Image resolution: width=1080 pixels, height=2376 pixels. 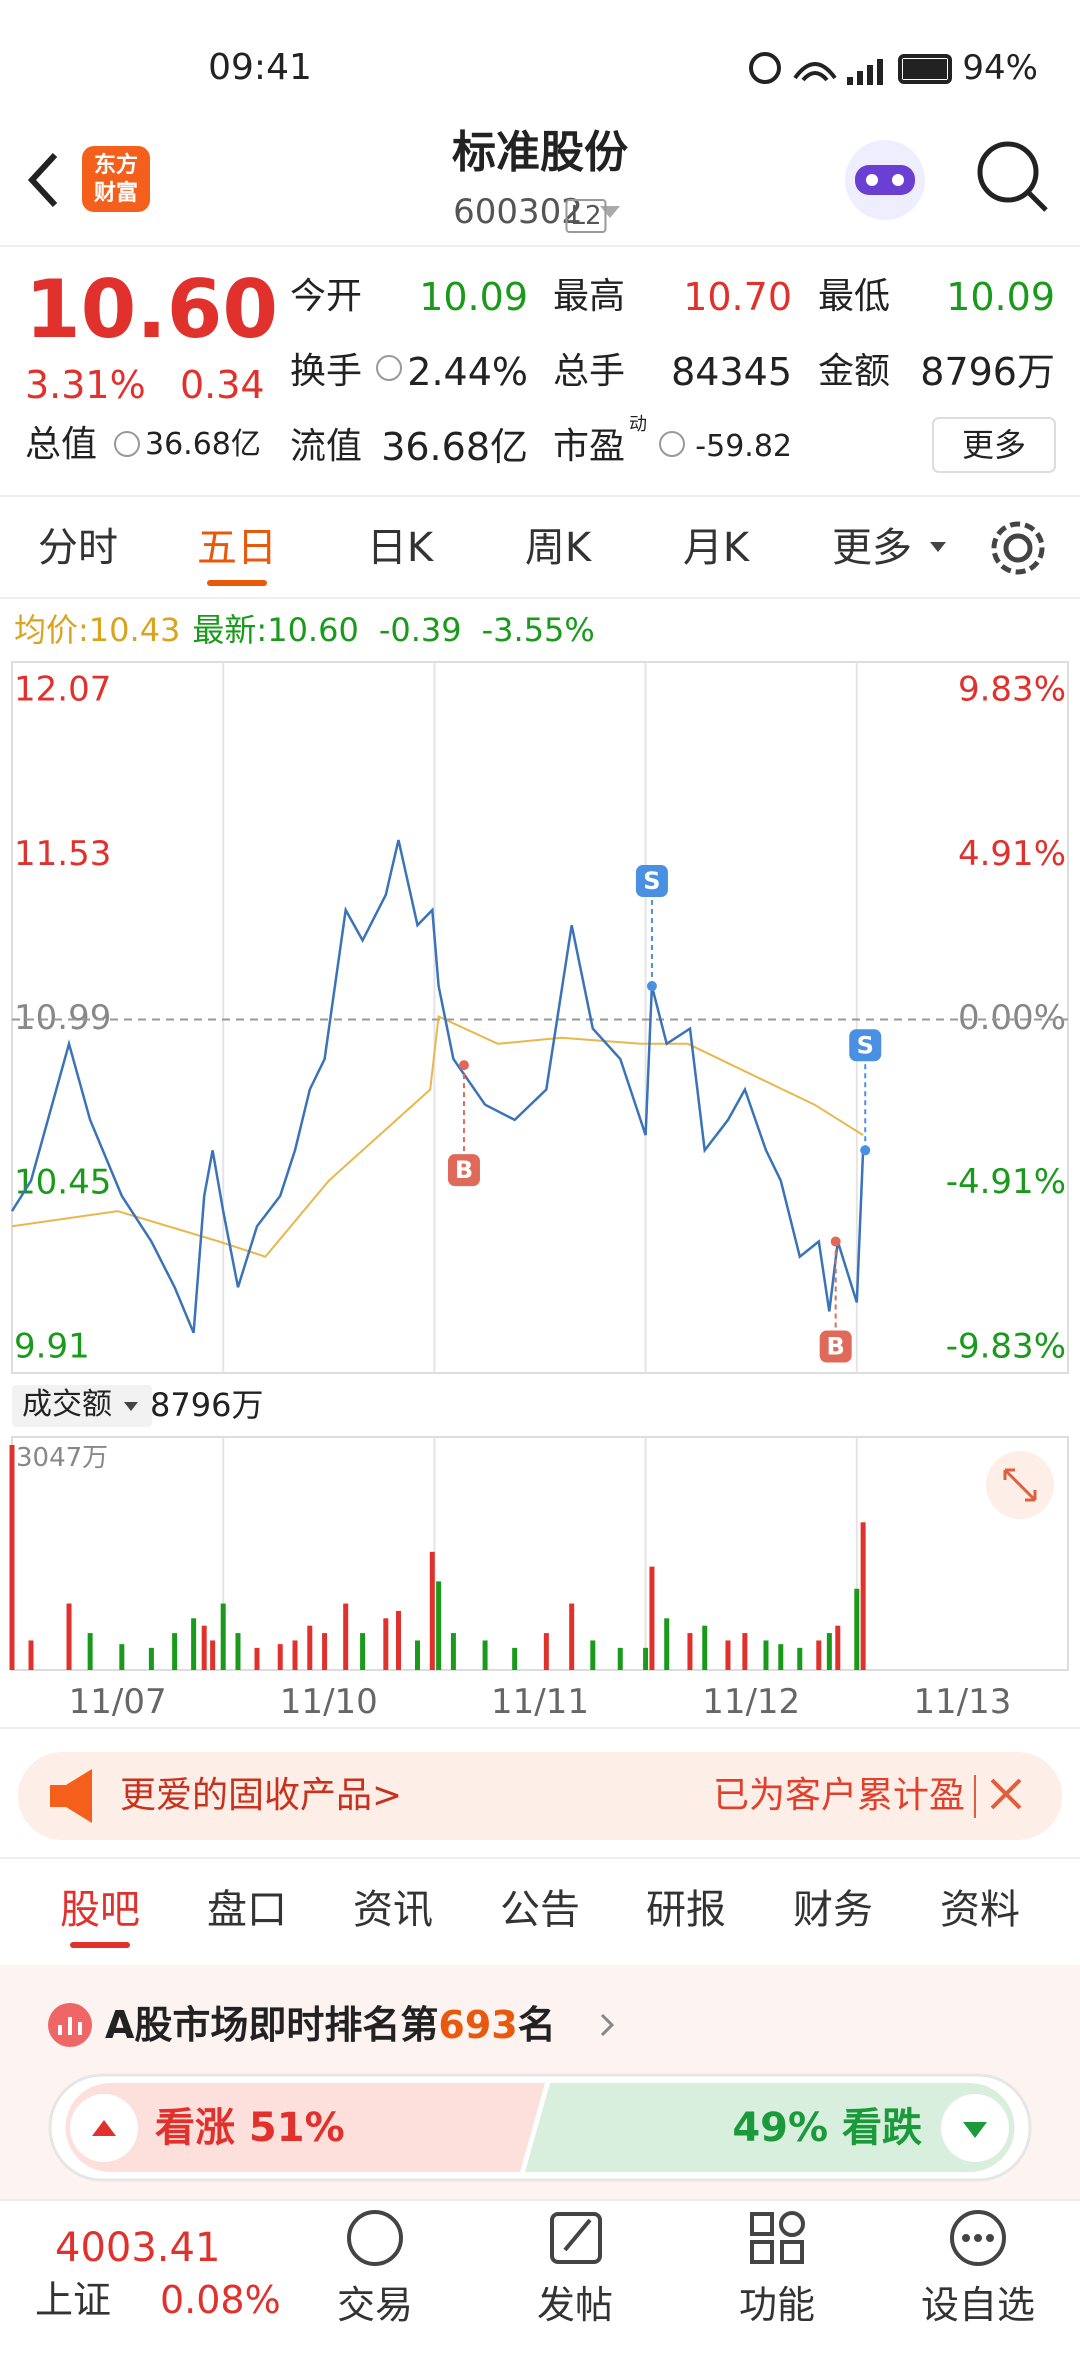 I want to click on content-tab: 盘口, so click(x=247, y=1910).